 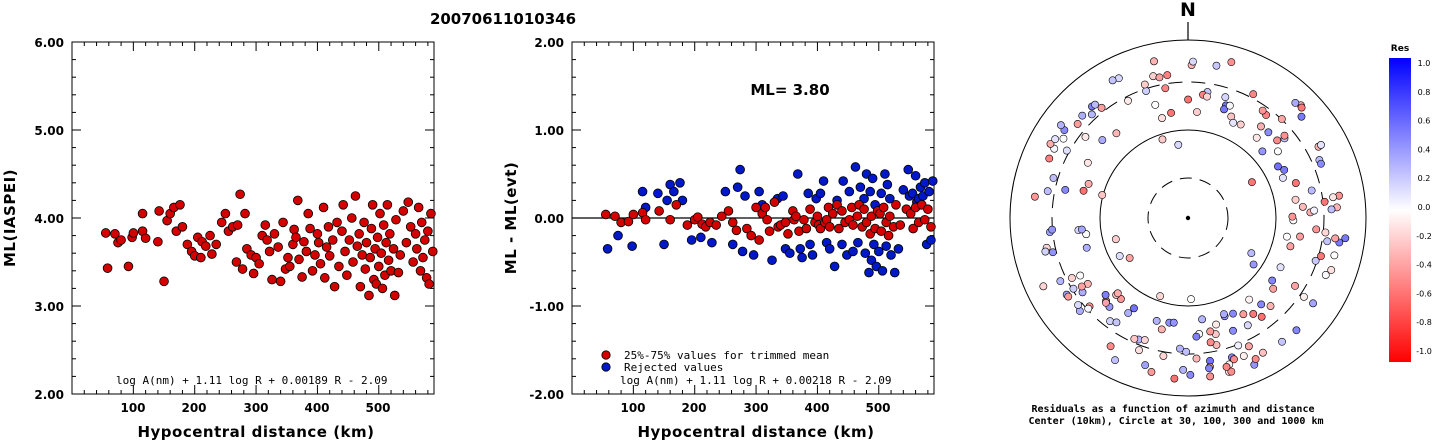 What do you see at coordinates (316, 408) in the screenshot?
I see `left-xtick-label: 400` at bounding box center [316, 408].